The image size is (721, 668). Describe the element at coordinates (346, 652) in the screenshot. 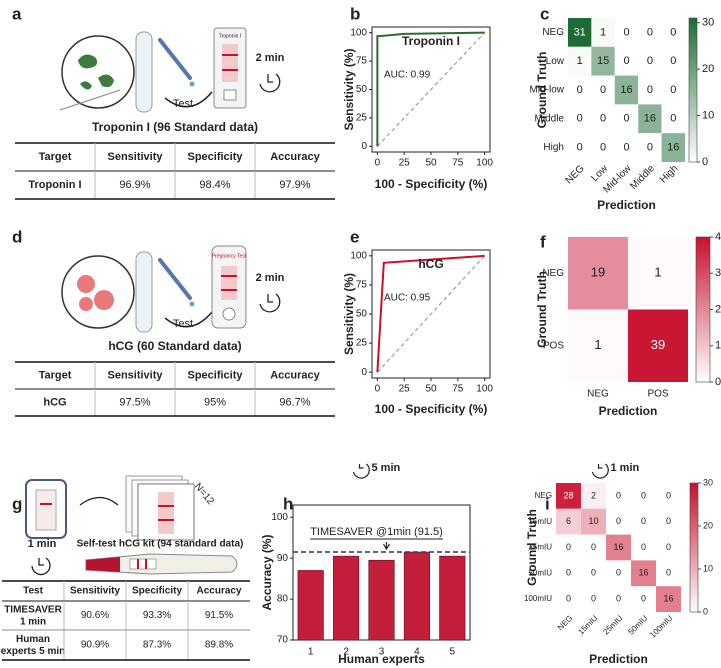

I see `x-tick-label: 2` at that location.